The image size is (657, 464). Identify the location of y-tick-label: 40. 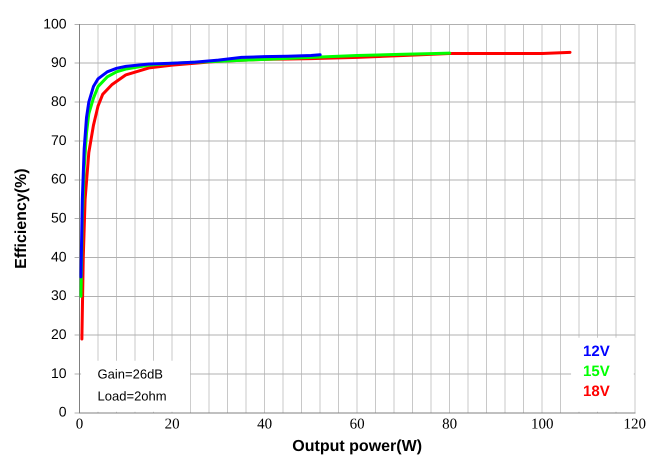
(58, 256).